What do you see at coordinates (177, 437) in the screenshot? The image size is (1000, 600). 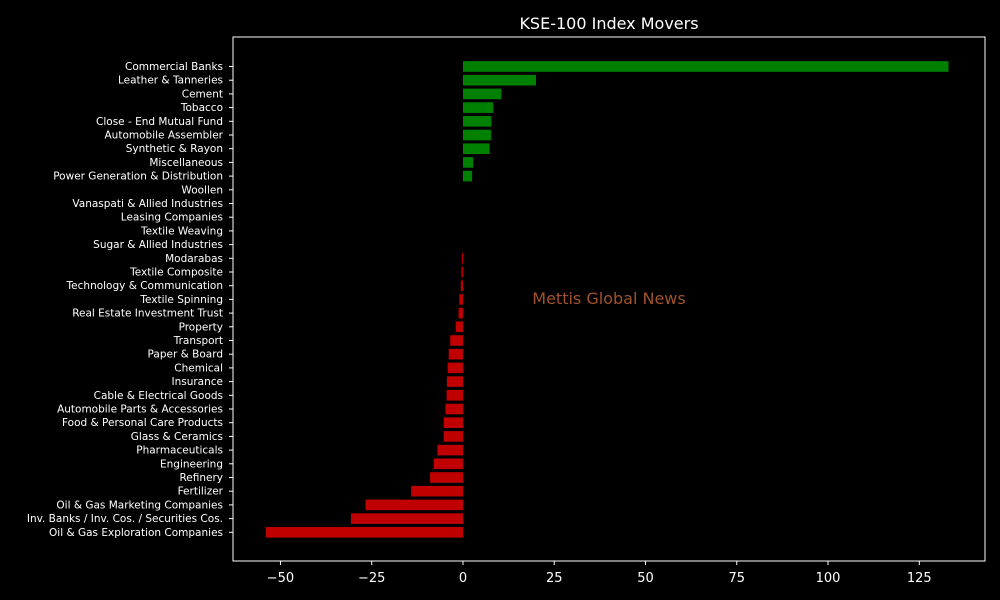 I see `category-label: Glass & Ceramics` at bounding box center [177, 437].